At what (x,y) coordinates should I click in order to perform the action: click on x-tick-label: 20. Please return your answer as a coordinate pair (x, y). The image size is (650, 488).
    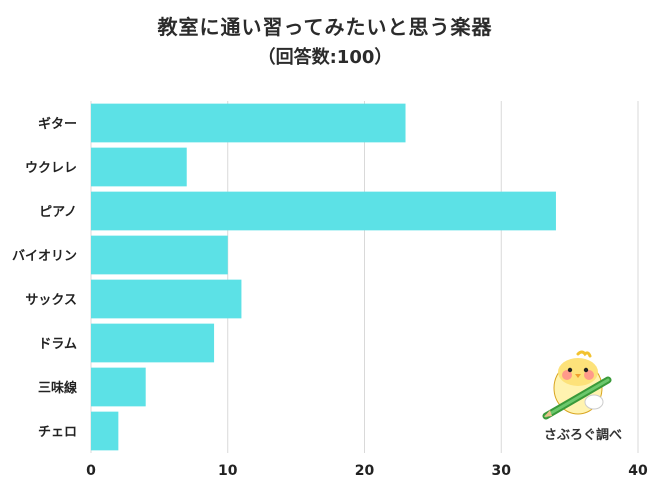
    Looking at the image, I should click on (365, 471).